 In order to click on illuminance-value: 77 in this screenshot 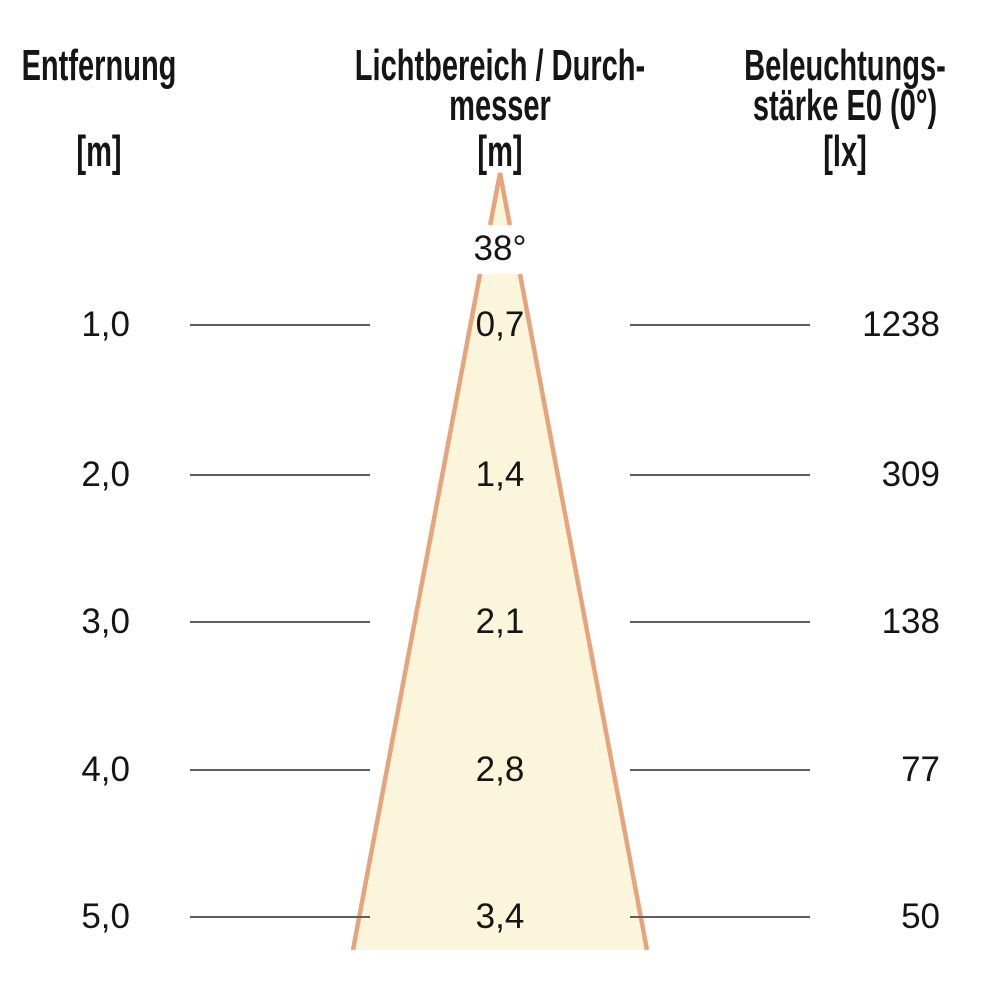, I will do `click(920, 769)`.